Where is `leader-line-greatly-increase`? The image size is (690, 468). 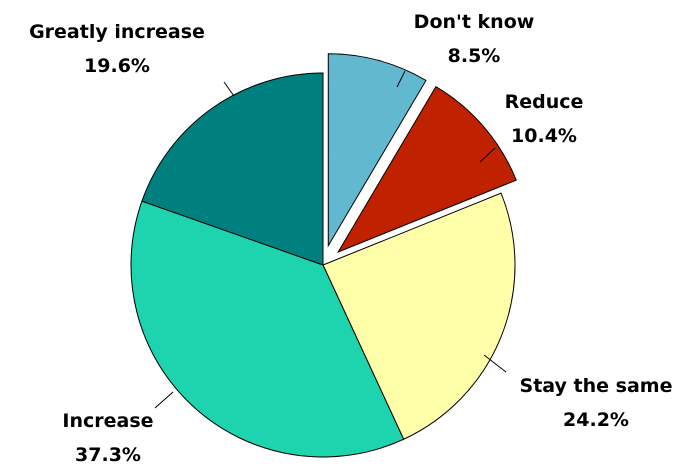
leader-line-greatly-increase is located at coordinates (229, 89).